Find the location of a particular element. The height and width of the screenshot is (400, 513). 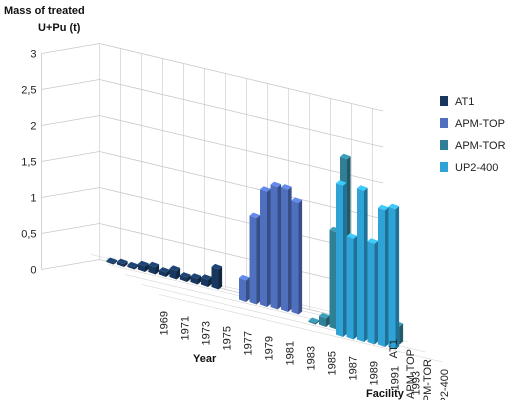

bar-UP2-400-1990 is located at coordinates (383, 275).